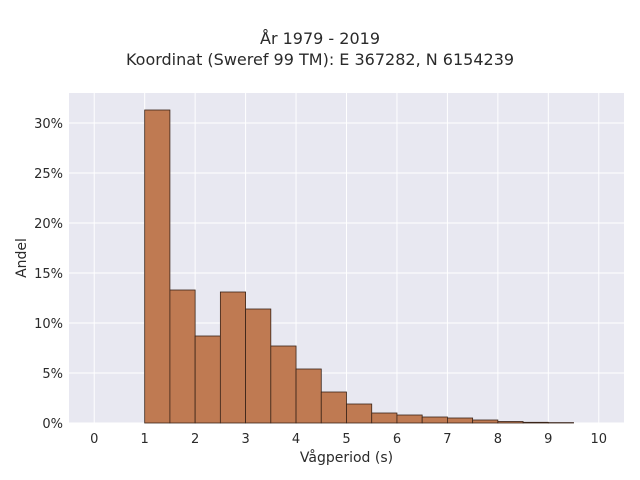 This screenshot has width=640, height=480. I want to click on y-axis-label: Andel, so click(22, 258).